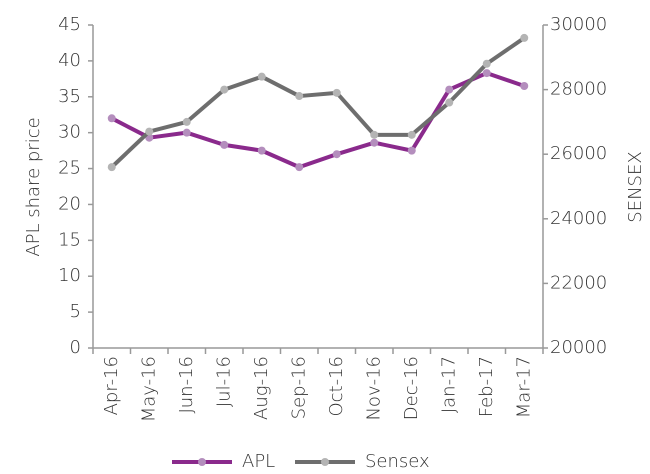  What do you see at coordinates (373, 388) in the screenshot?
I see `x-tick-label: Nov-16` at bounding box center [373, 388].